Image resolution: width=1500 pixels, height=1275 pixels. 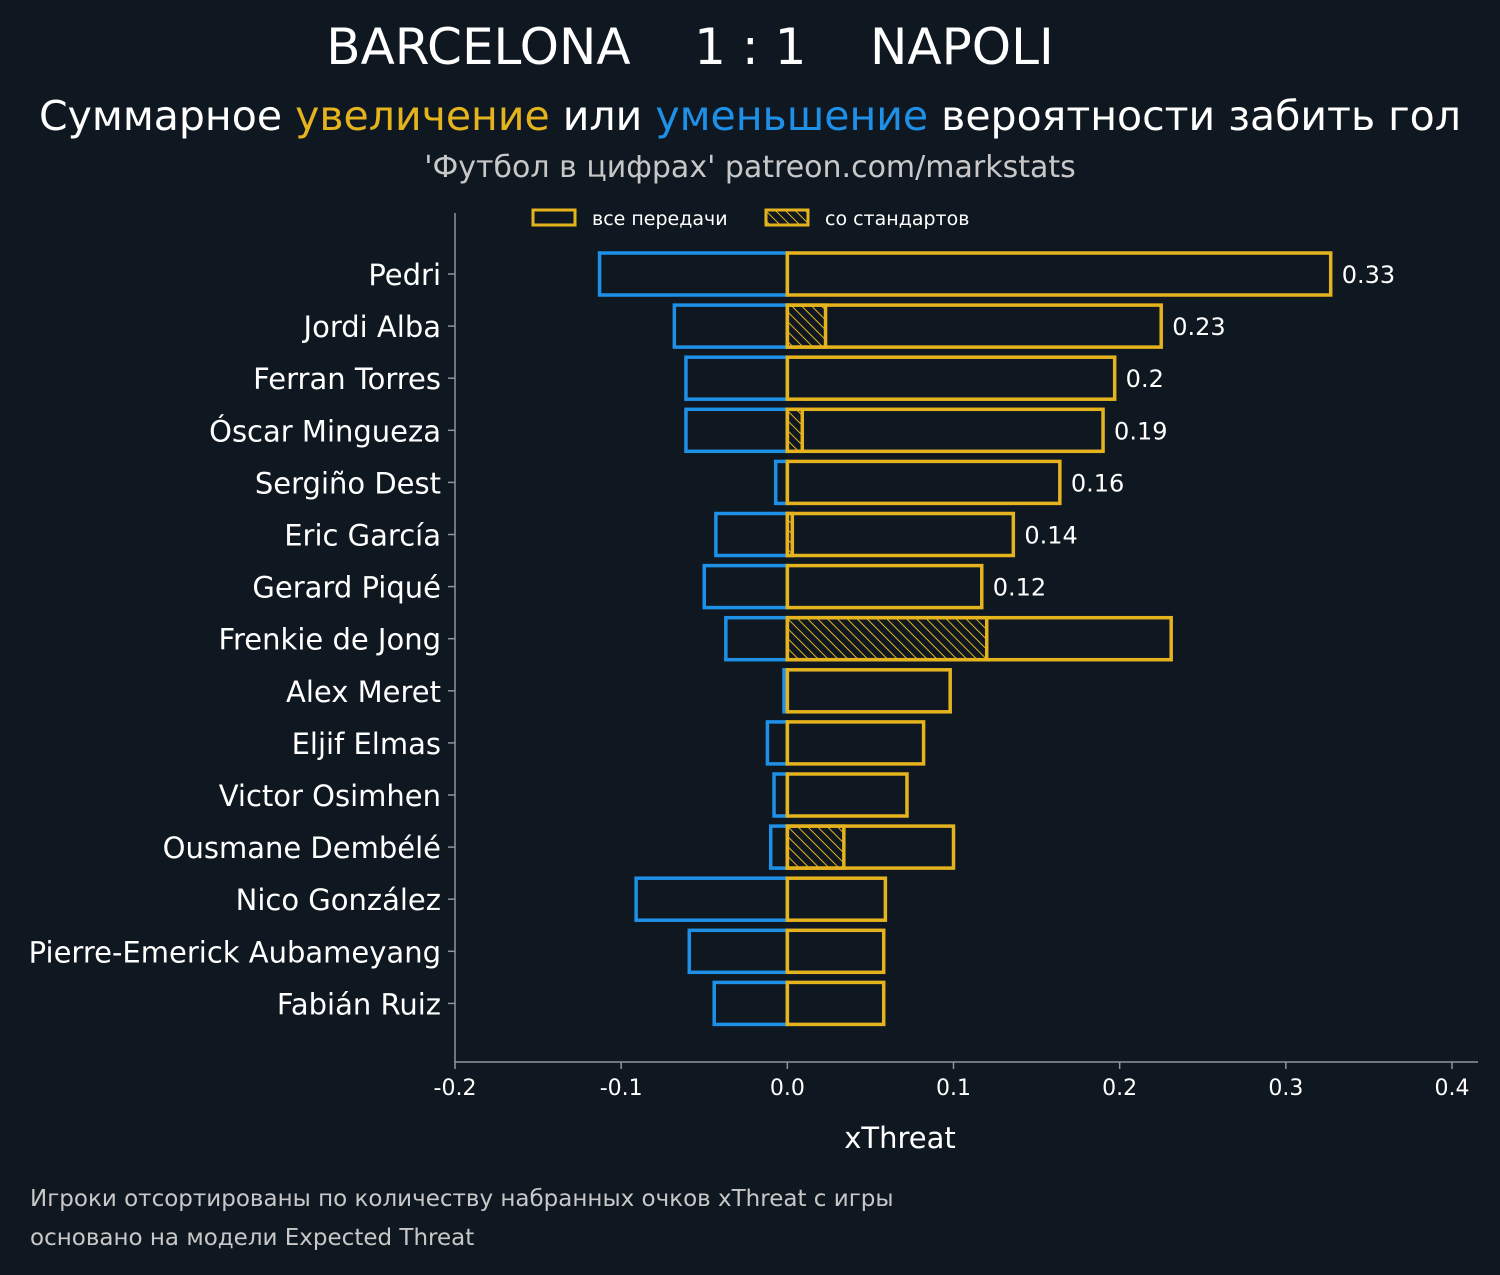 I want to click on legend-label-set-pieces: со стандартов, so click(x=897, y=219).